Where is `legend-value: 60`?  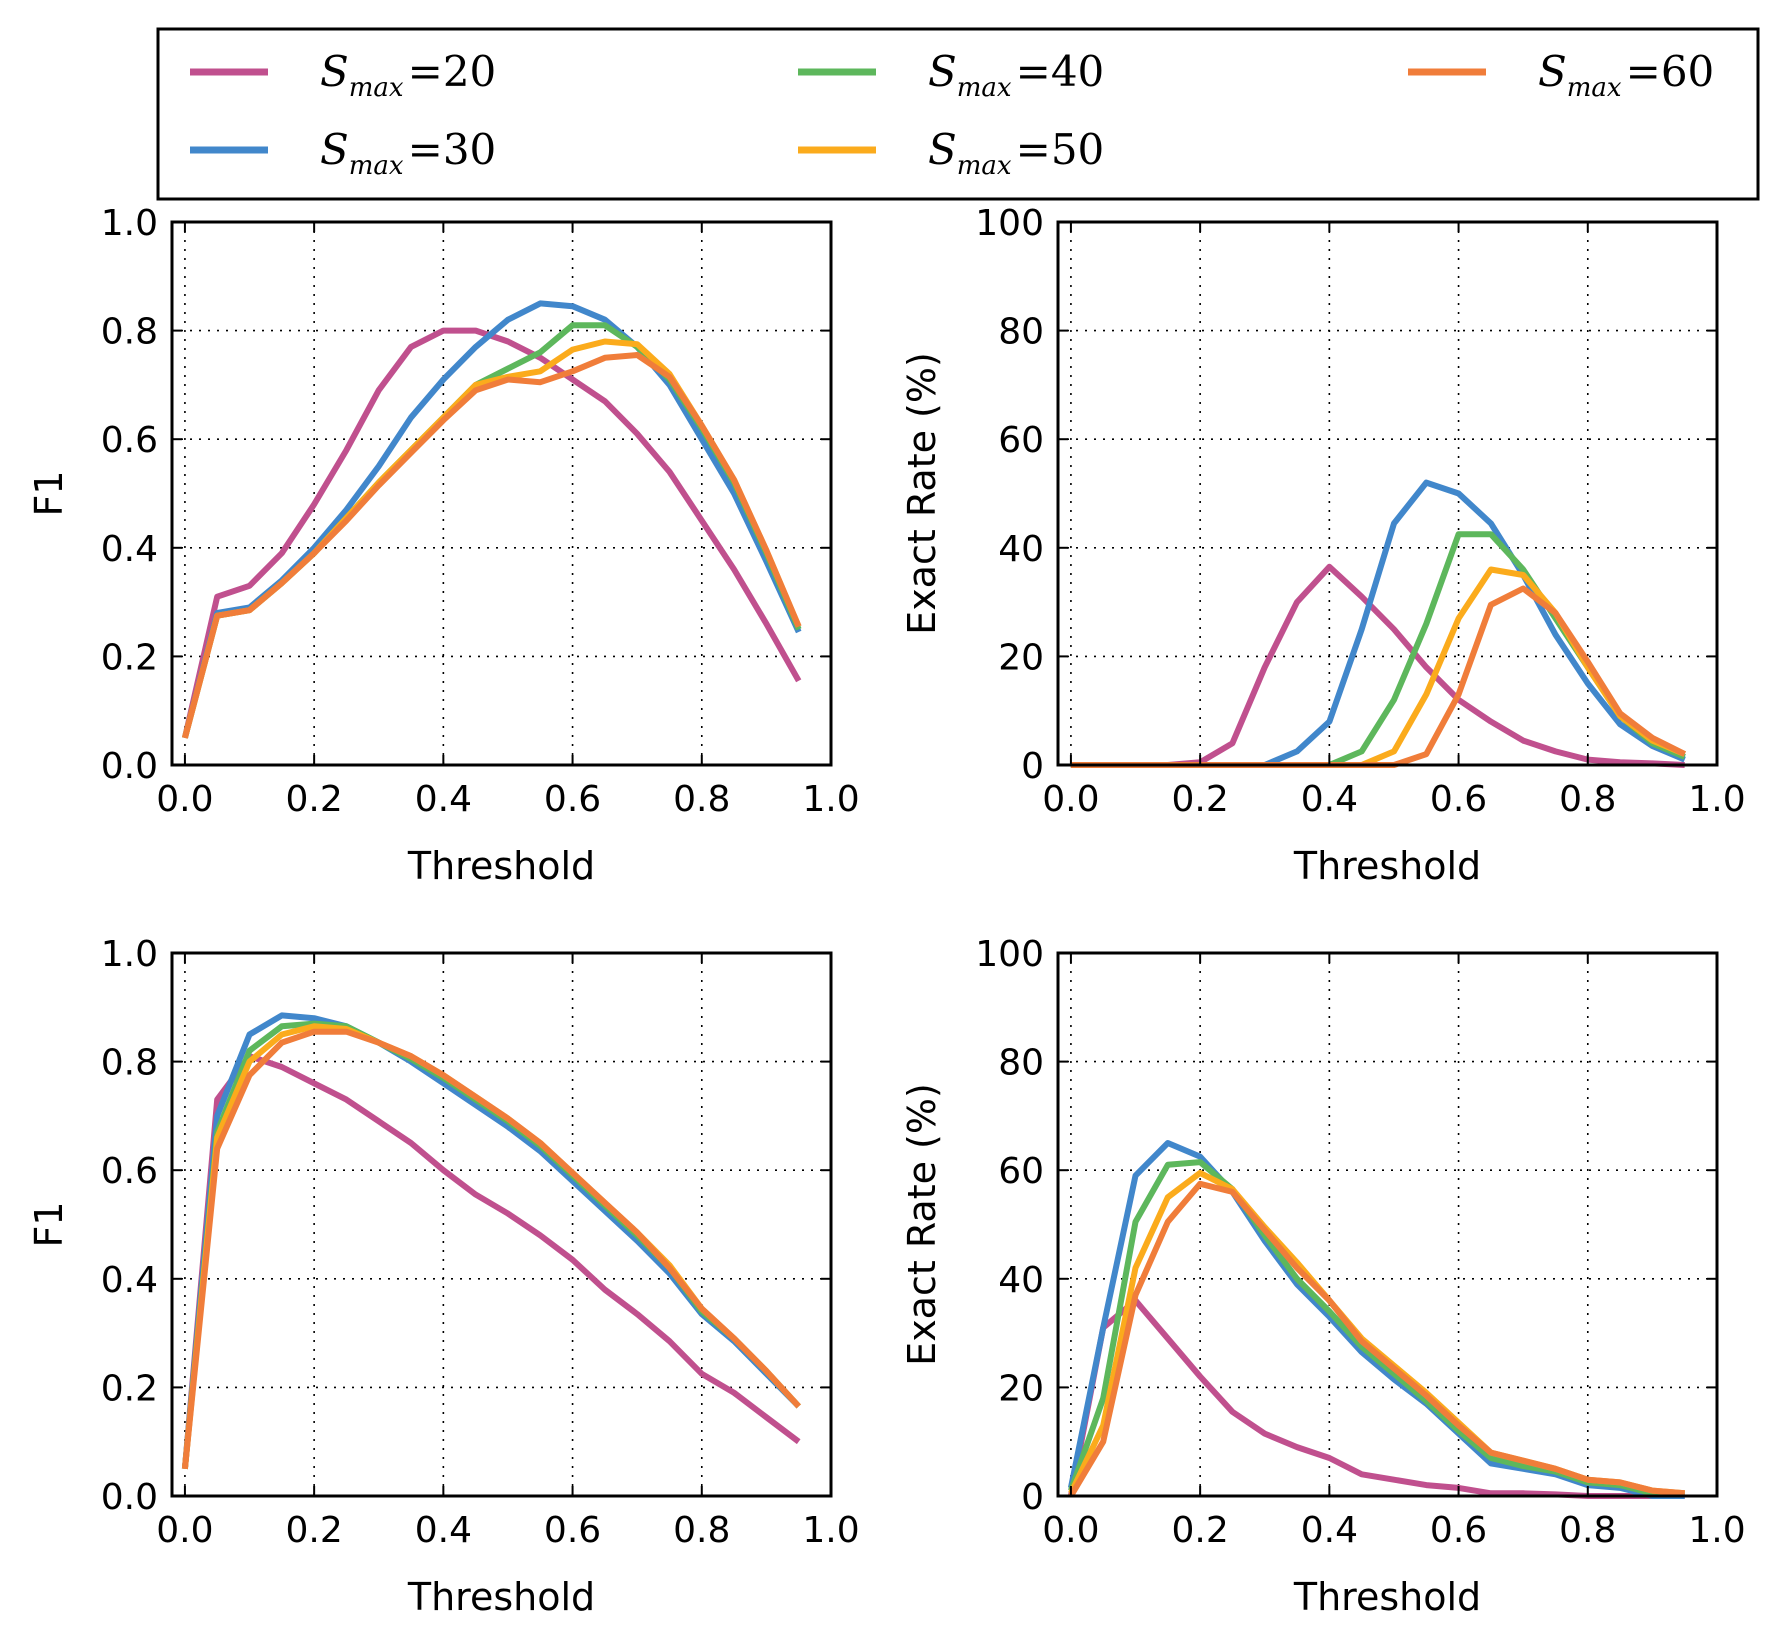
legend-value: 60 is located at coordinates (1687, 71).